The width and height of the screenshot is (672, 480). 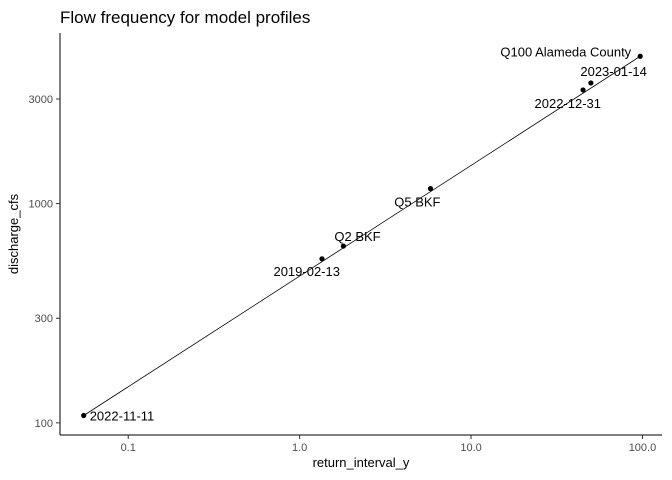 I want to click on x-tick-label: 0.1, so click(x=128, y=448).